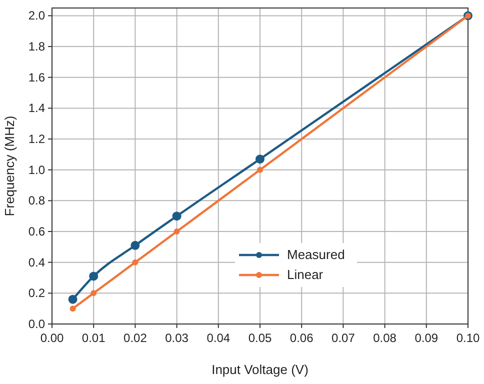  Describe the element at coordinates (260, 338) in the screenshot. I see `x-tick-label: 0.05` at that location.